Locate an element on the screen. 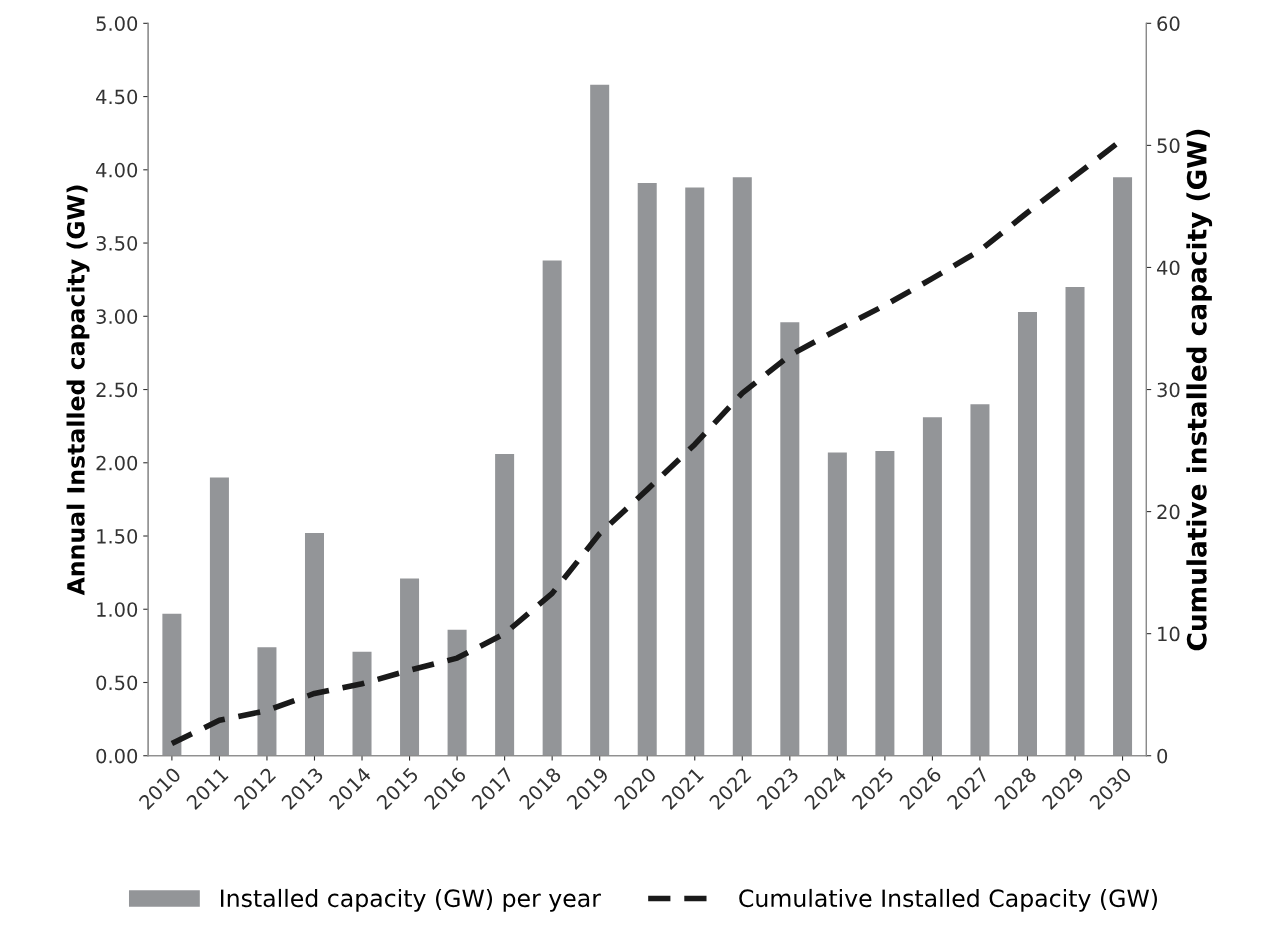 This screenshot has height=933, width=1288. y-tick-label: 5.00 is located at coordinates (117, 23).